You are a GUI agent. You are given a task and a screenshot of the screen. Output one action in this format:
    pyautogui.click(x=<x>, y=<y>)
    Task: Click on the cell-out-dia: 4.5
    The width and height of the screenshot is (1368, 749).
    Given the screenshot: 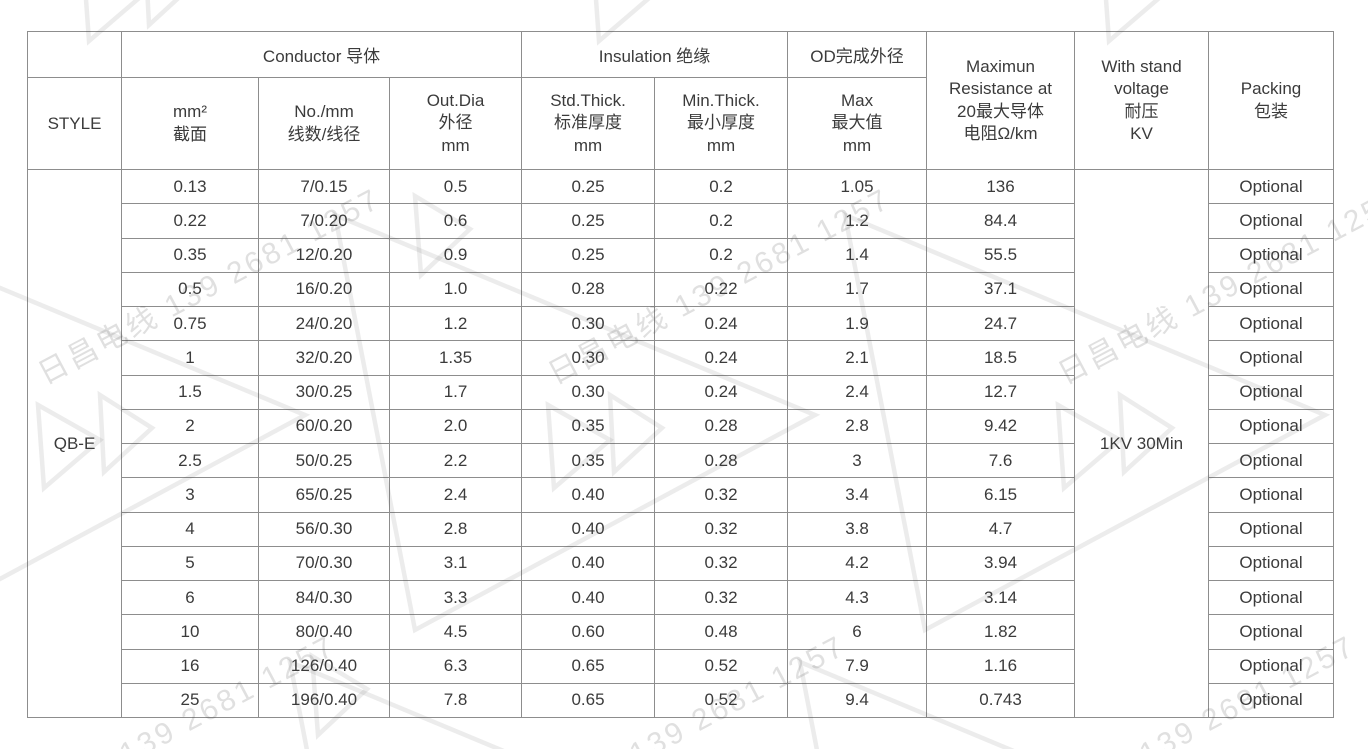 What is the action you would take?
    pyautogui.click(x=455, y=632)
    